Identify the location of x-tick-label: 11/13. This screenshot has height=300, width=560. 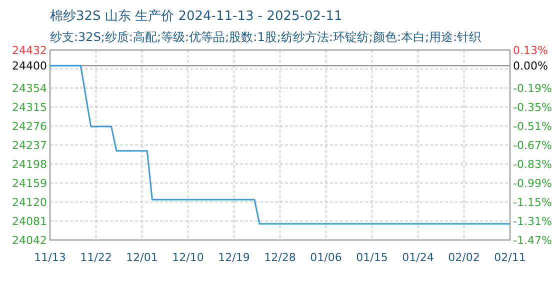
(50, 257).